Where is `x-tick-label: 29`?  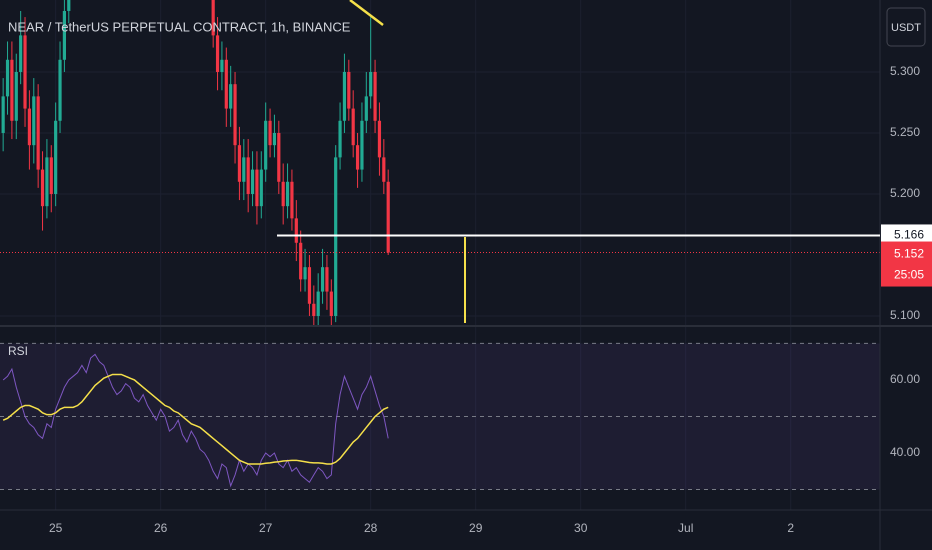
x-tick-label: 29 is located at coordinates (476, 528).